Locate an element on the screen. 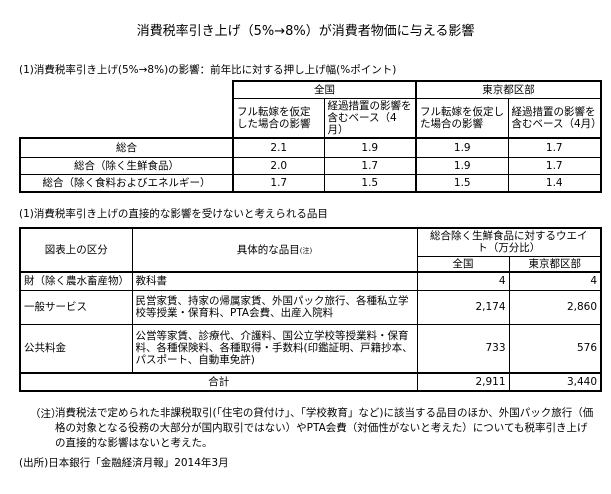 Image resolution: width=611 pixels, height=494 pixels. total-label: 合計 is located at coordinates (218, 382).